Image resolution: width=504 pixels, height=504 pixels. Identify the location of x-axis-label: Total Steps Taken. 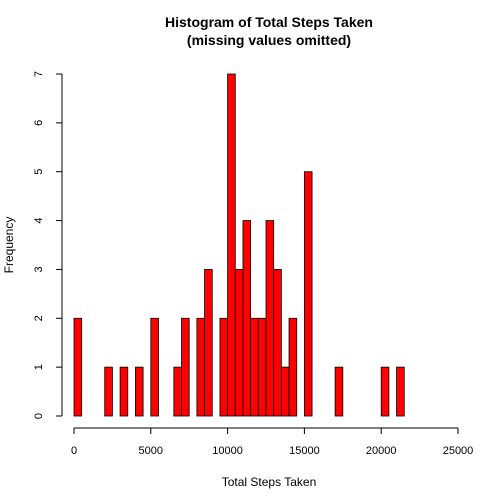
(269, 482).